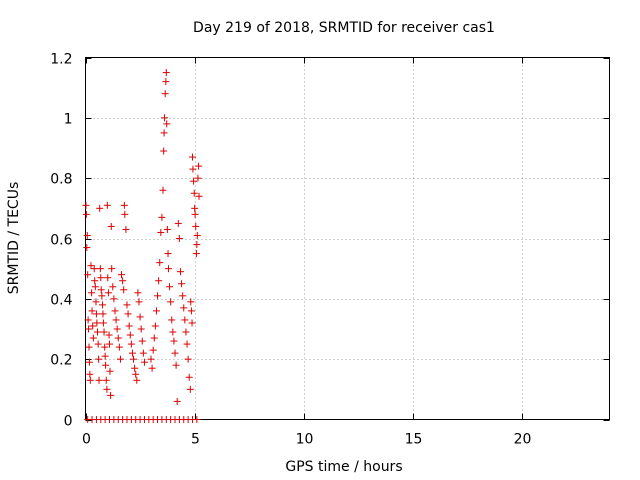 The height and width of the screenshot is (480, 640). Describe the element at coordinates (523, 440) in the screenshot. I see `x-tick-label: 20` at that location.